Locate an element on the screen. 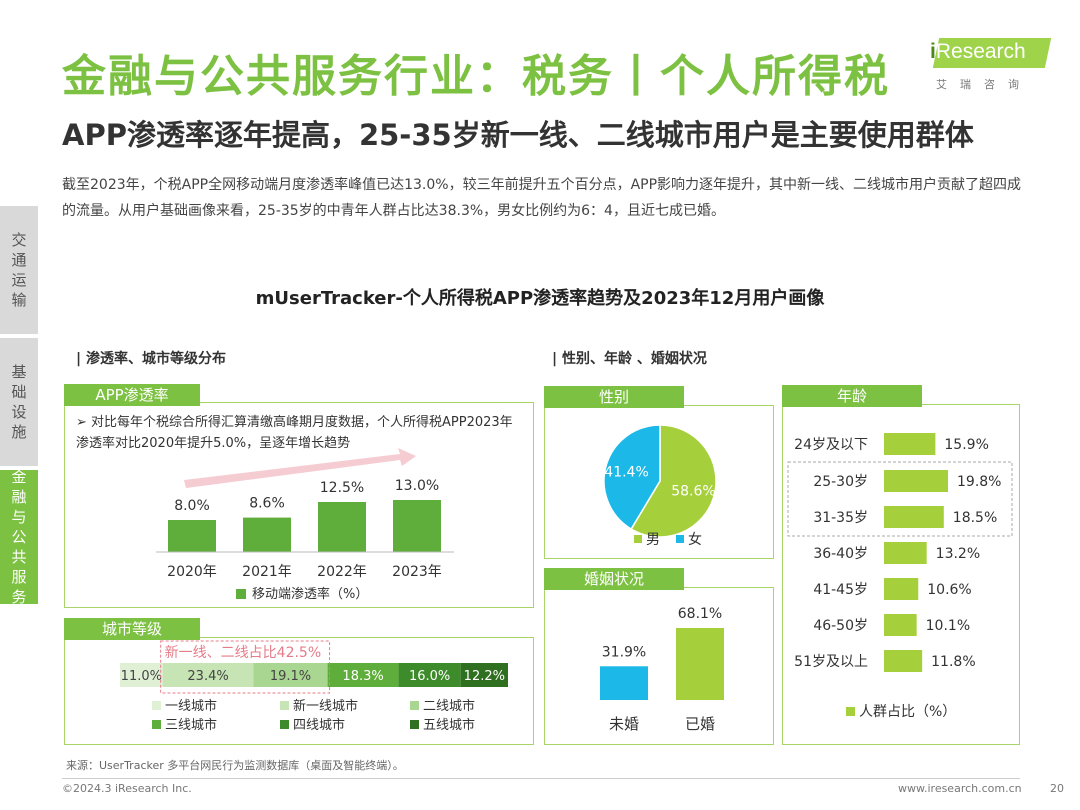 The image size is (1080, 810). segment-value-label: 23.4% is located at coordinates (207, 676).